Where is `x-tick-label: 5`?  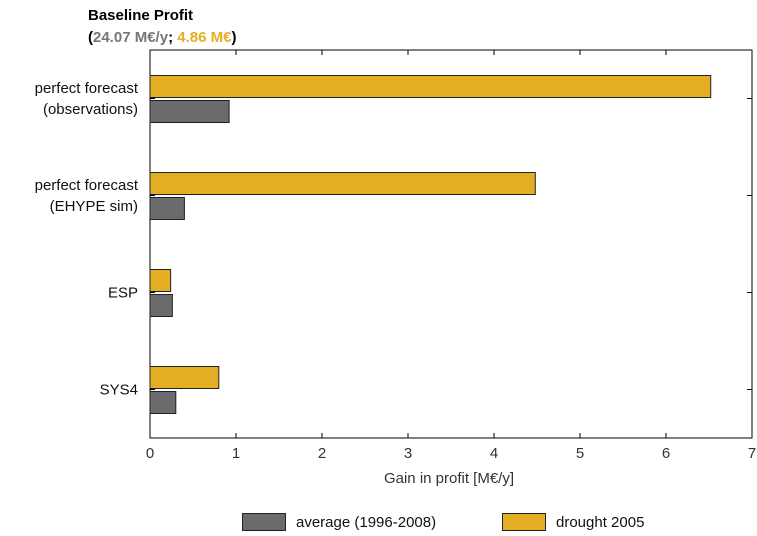 x-tick-label: 5 is located at coordinates (580, 453).